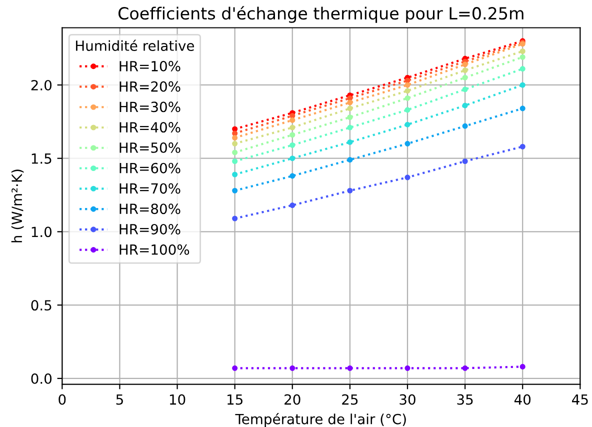 The image size is (592, 427). I want to click on x-axis-title: Température de l'air (°C), so click(320, 420).